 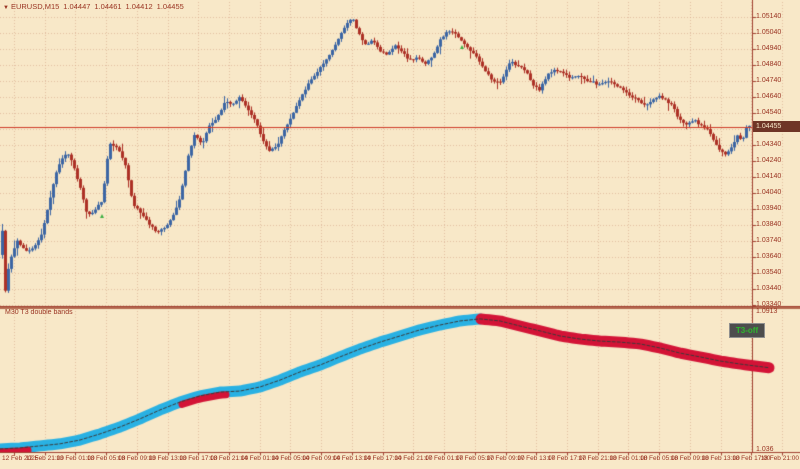 I want to click on price-label: 1.03840, so click(x=769, y=224).